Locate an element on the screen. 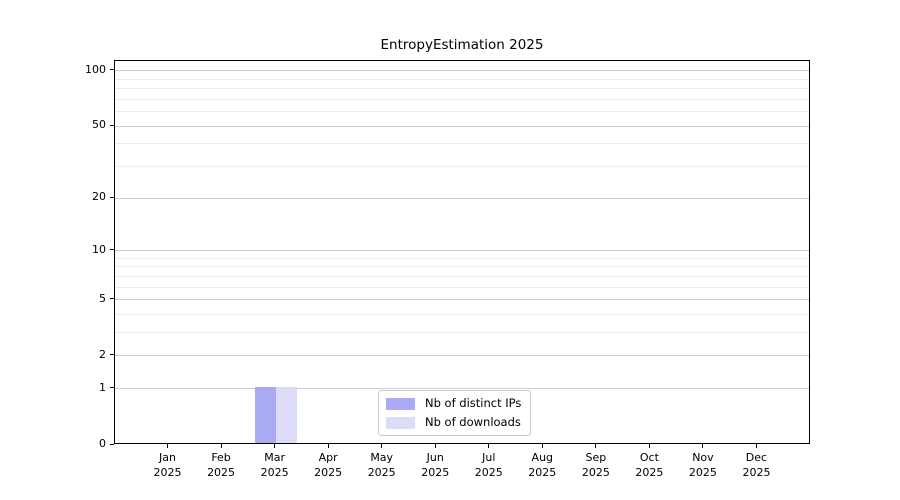 Image resolution: width=900 pixels, height=500 pixels. legend: Nb of distinct IPs Nb of downloads is located at coordinates (455, 413).